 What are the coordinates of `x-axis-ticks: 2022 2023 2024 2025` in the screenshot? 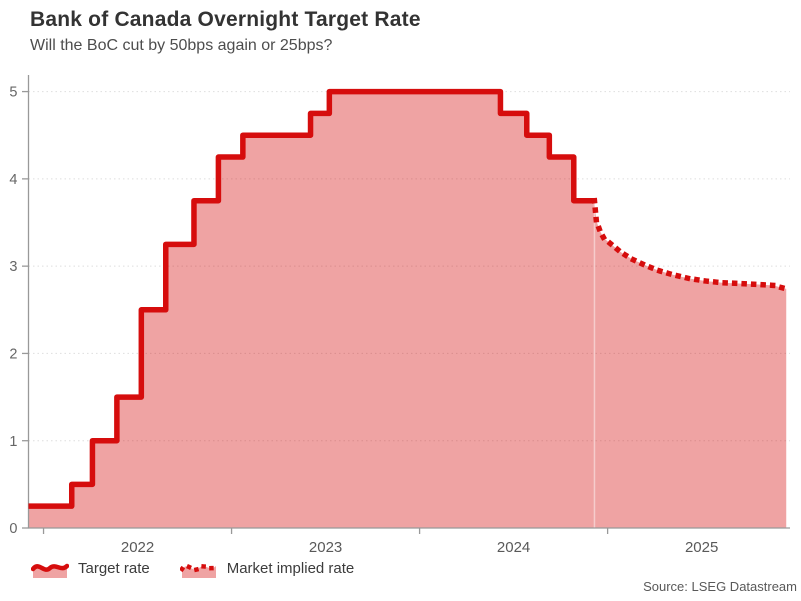 It's located at (380, 542).